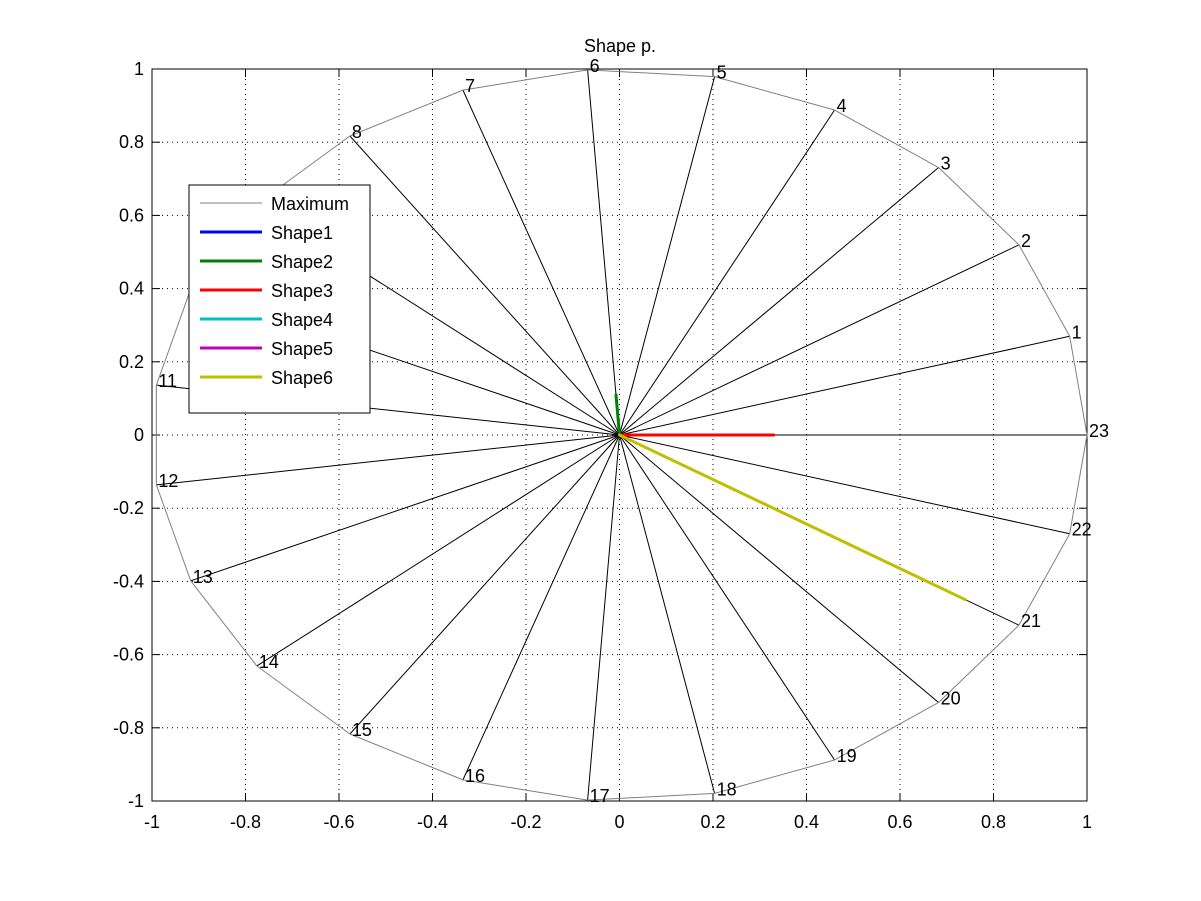 This screenshot has width=1201, height=901. What do you see at coordinates (136, 801) in the screenshot?
I see `y-tick-label: -1` at bounding box center [136, 801].